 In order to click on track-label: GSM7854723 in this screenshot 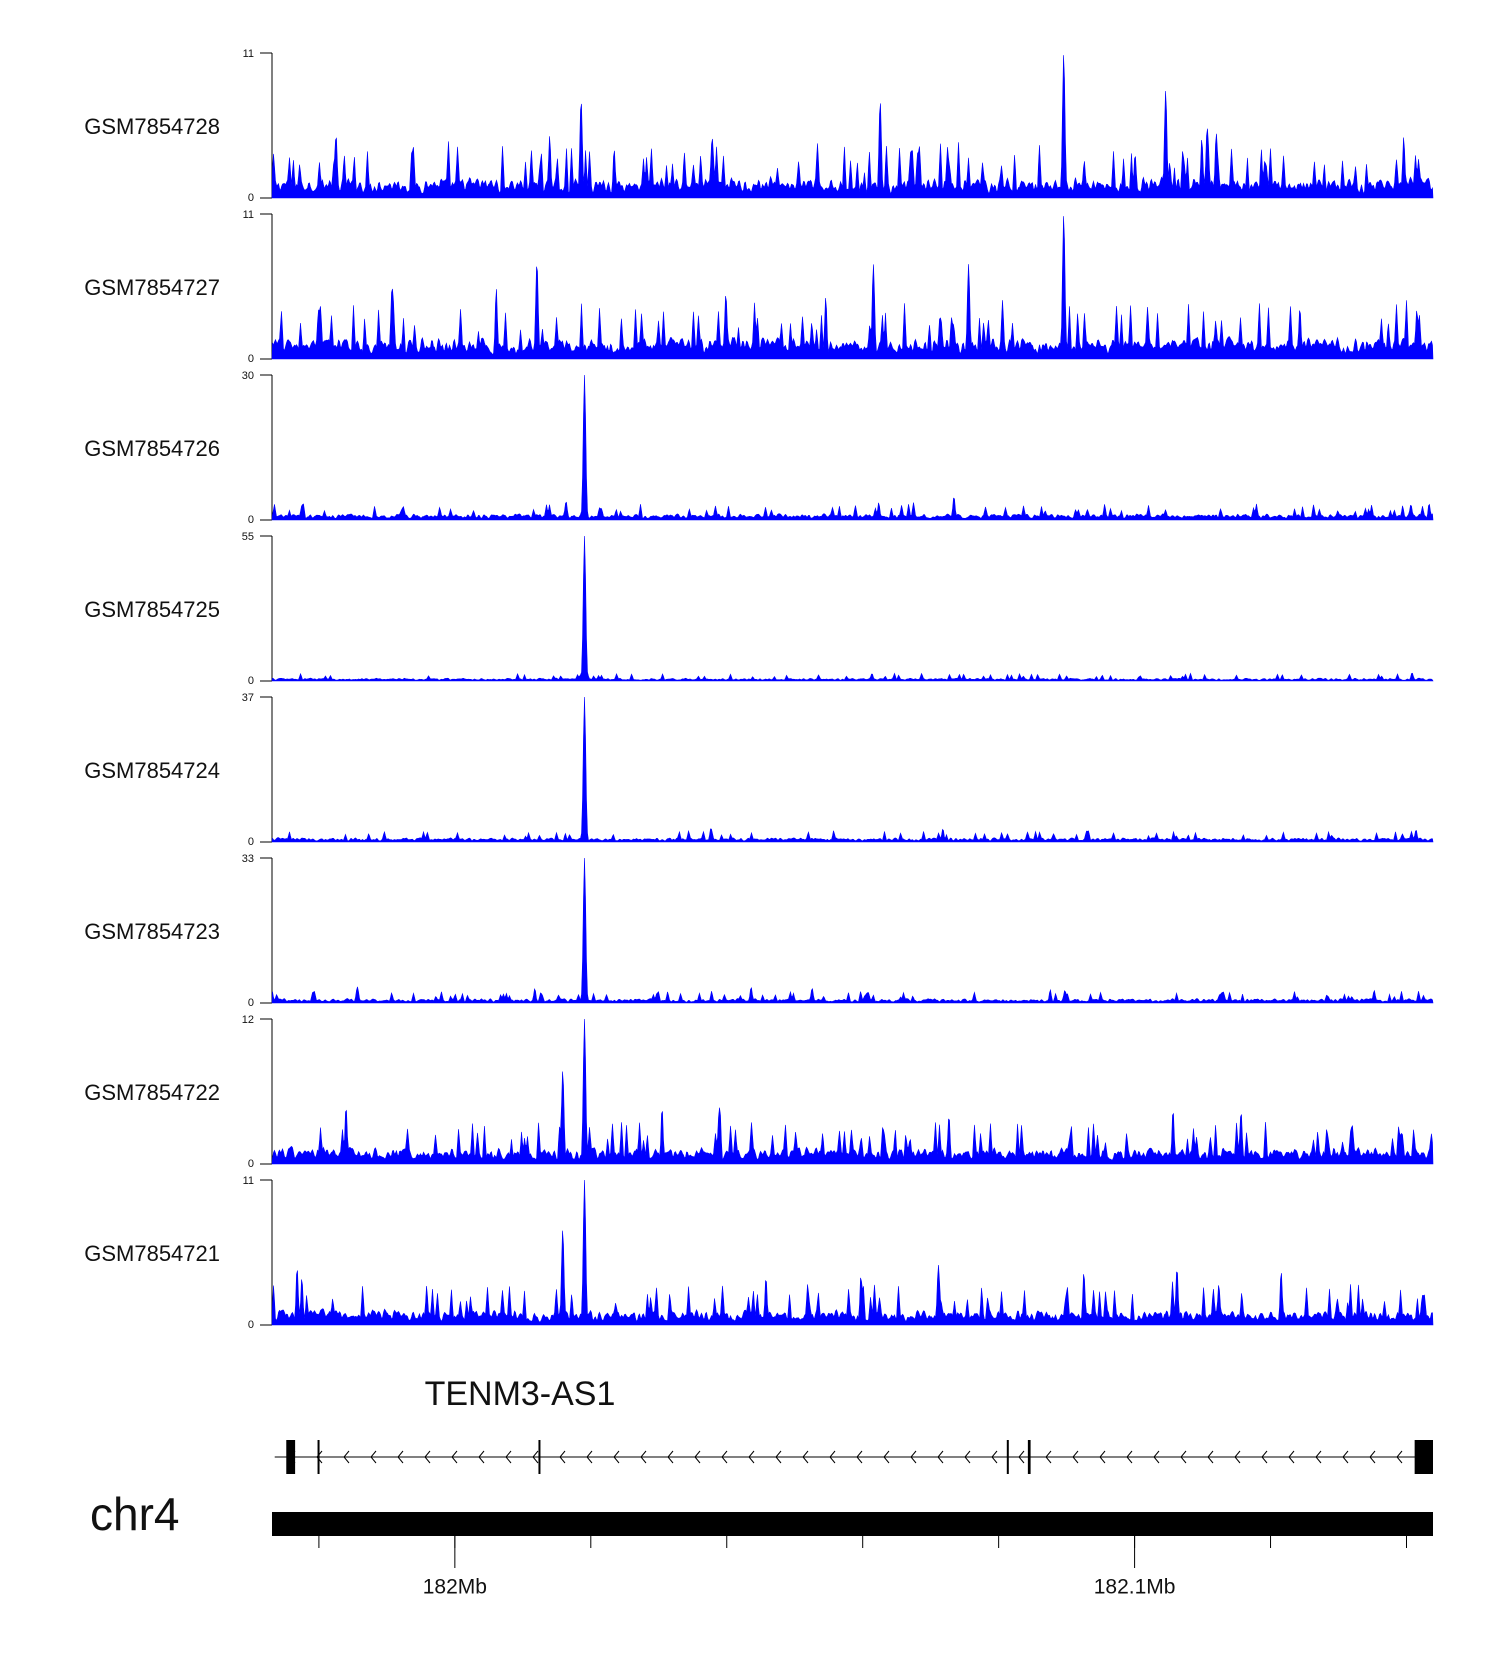, I will do `click(152, 931)`.